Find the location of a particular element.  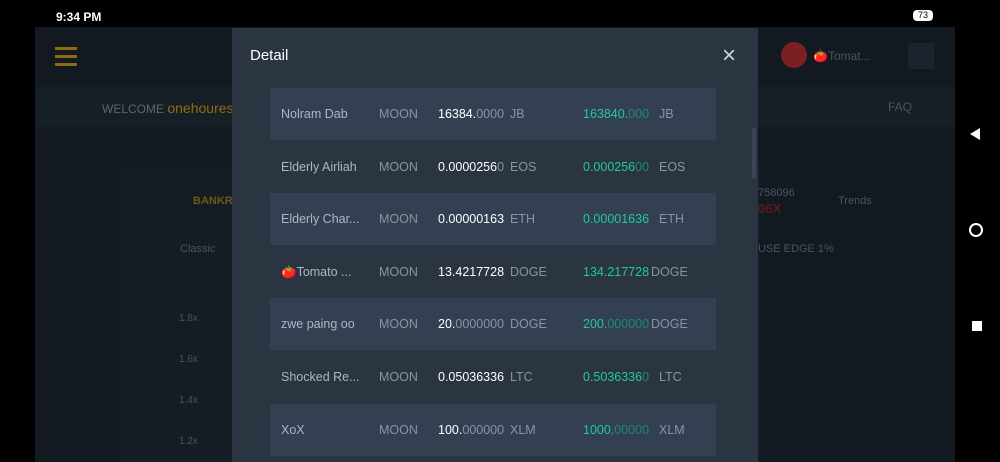

payout-main: 134.217728 is located at coordinates (616, 271).